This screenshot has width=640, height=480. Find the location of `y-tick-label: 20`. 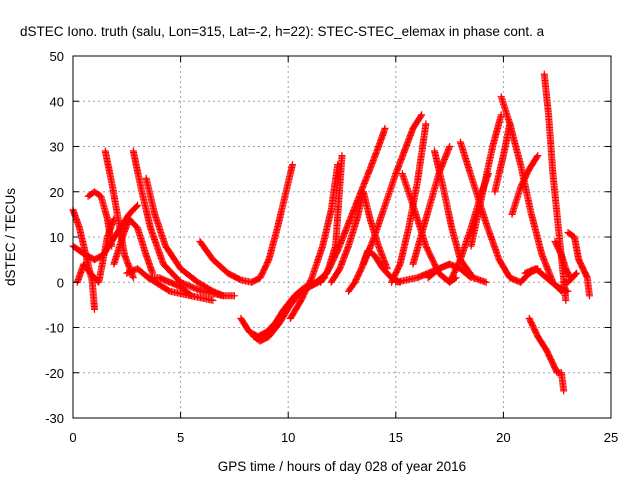

y-tick-label: 20 is located at coordinates (57, 192).